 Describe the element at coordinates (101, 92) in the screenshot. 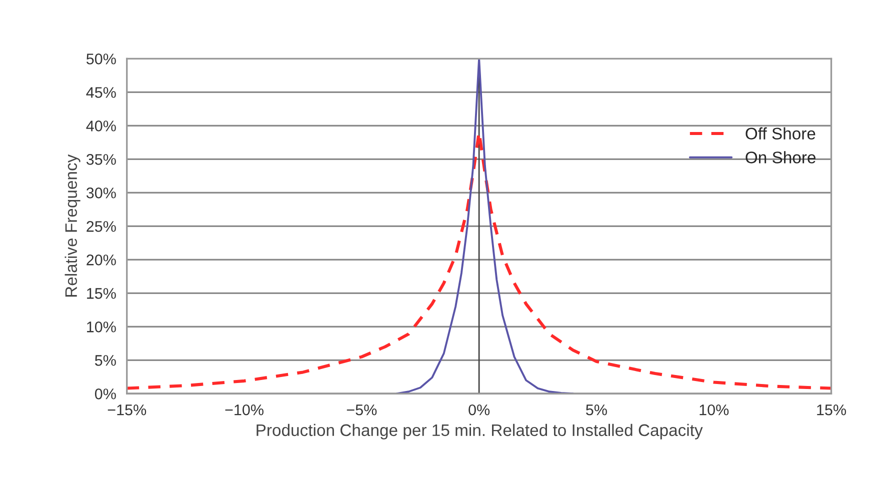

I see `y-tick-label: 45%` at that location.